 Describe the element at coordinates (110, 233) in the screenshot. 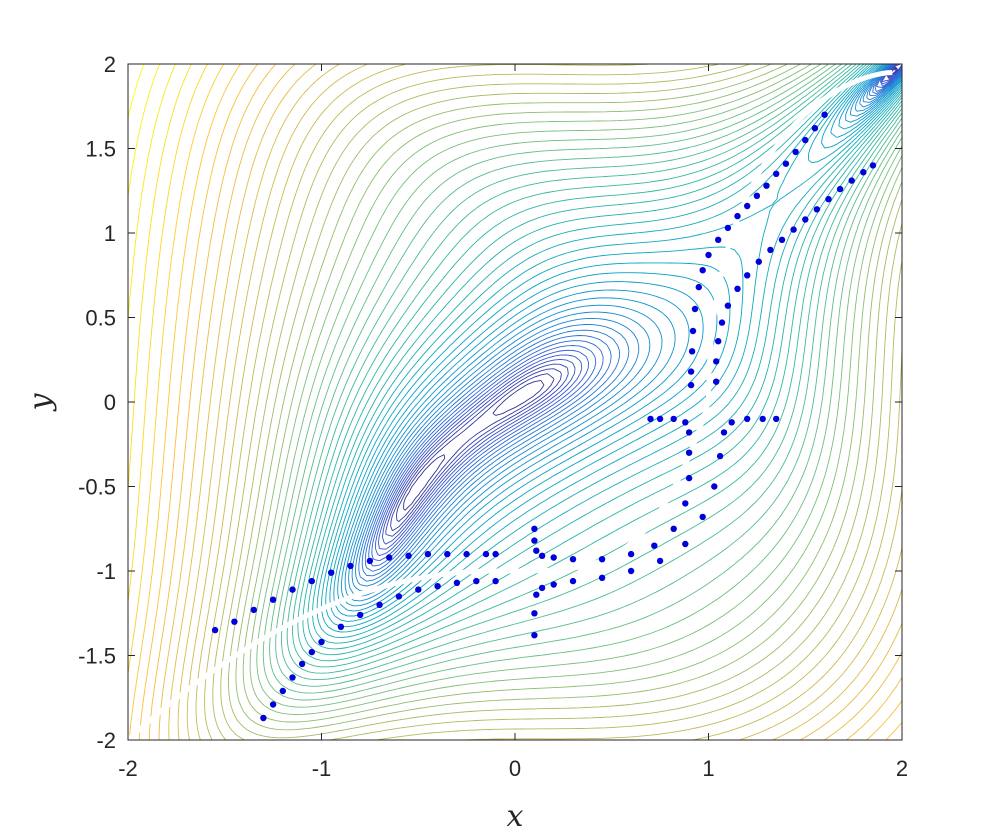

I see `y-tick-label: 1` at that location.